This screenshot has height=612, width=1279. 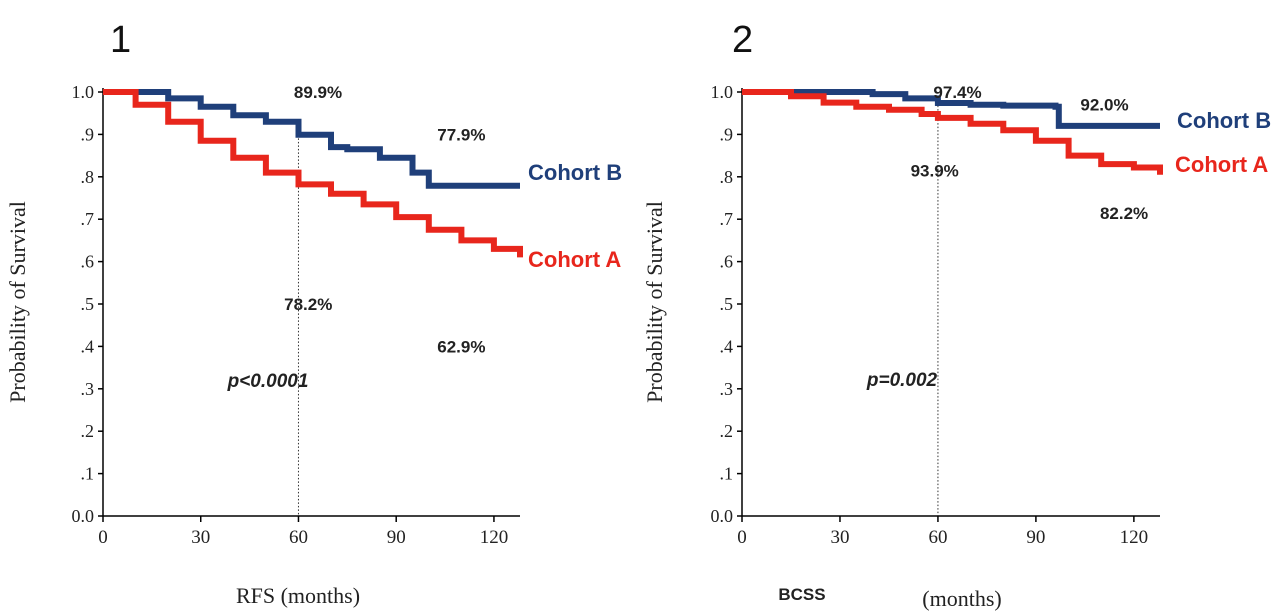 What do you see at coordinates (318, 92) in the screenshot?
I see `annotation-percent: 89.9%` at bounding box center [318, 92].